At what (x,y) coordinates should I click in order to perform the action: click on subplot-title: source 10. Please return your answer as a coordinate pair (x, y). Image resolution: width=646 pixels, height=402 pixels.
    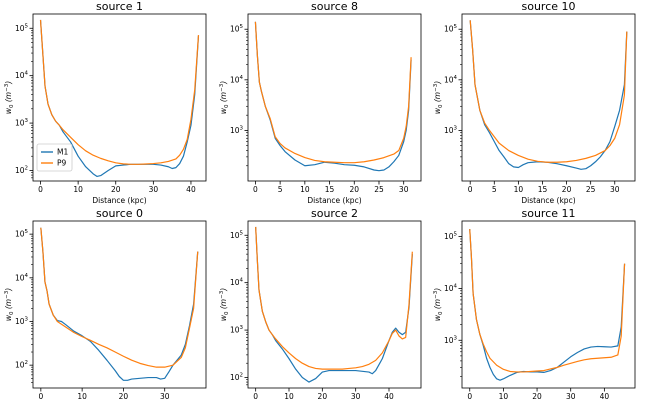
    Looking at the image, I should click on (548, 6).